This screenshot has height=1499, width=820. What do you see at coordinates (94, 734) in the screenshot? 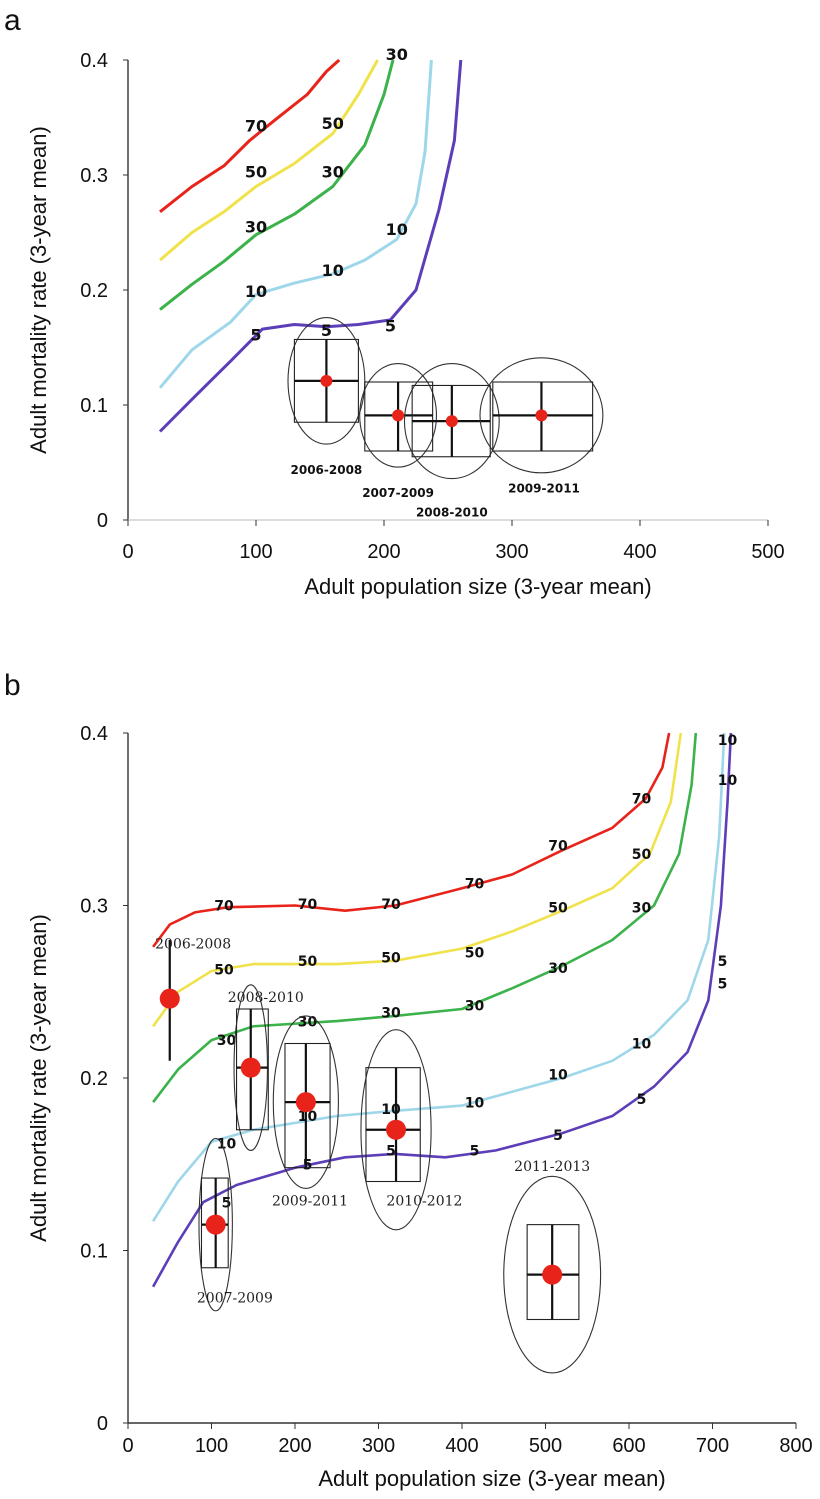
I see `y-tick-label: 0.4` at bounding box center [94, 734].